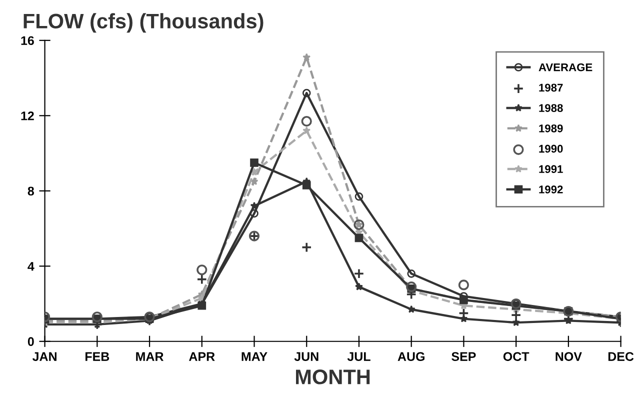  I want to click on legend-label: 1987, so click(551, 88).